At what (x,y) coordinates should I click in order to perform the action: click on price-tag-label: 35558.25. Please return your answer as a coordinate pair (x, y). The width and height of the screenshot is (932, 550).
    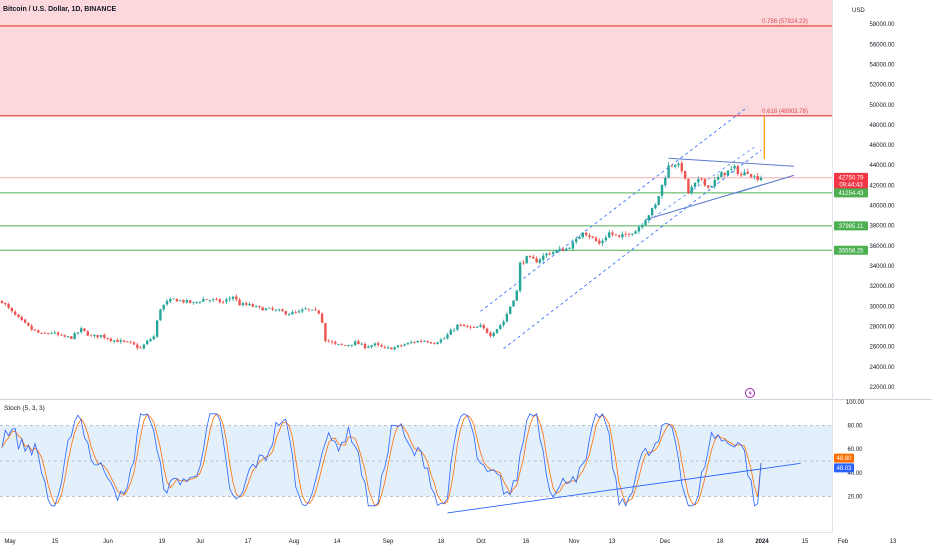
    Looking at the image, I should click on (851, 251).